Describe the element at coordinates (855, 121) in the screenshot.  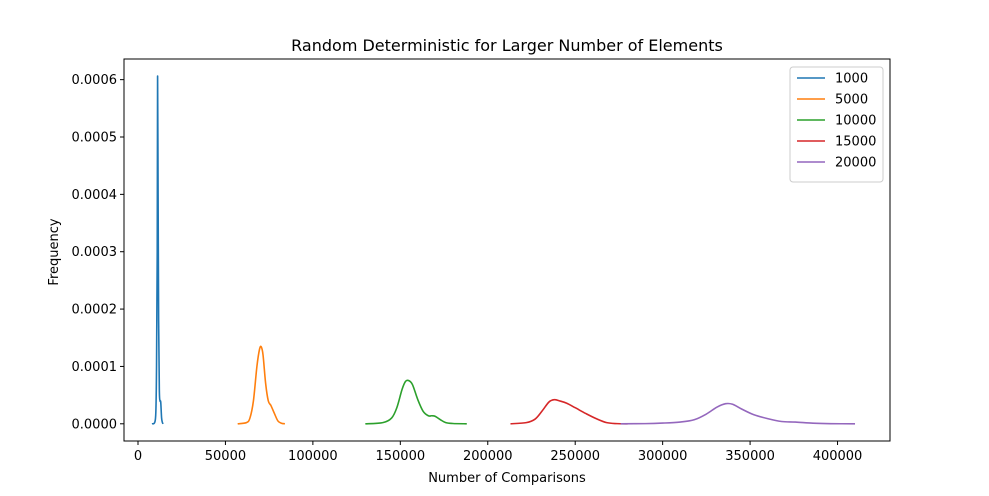
I see `legend-label: 10000` at that location.